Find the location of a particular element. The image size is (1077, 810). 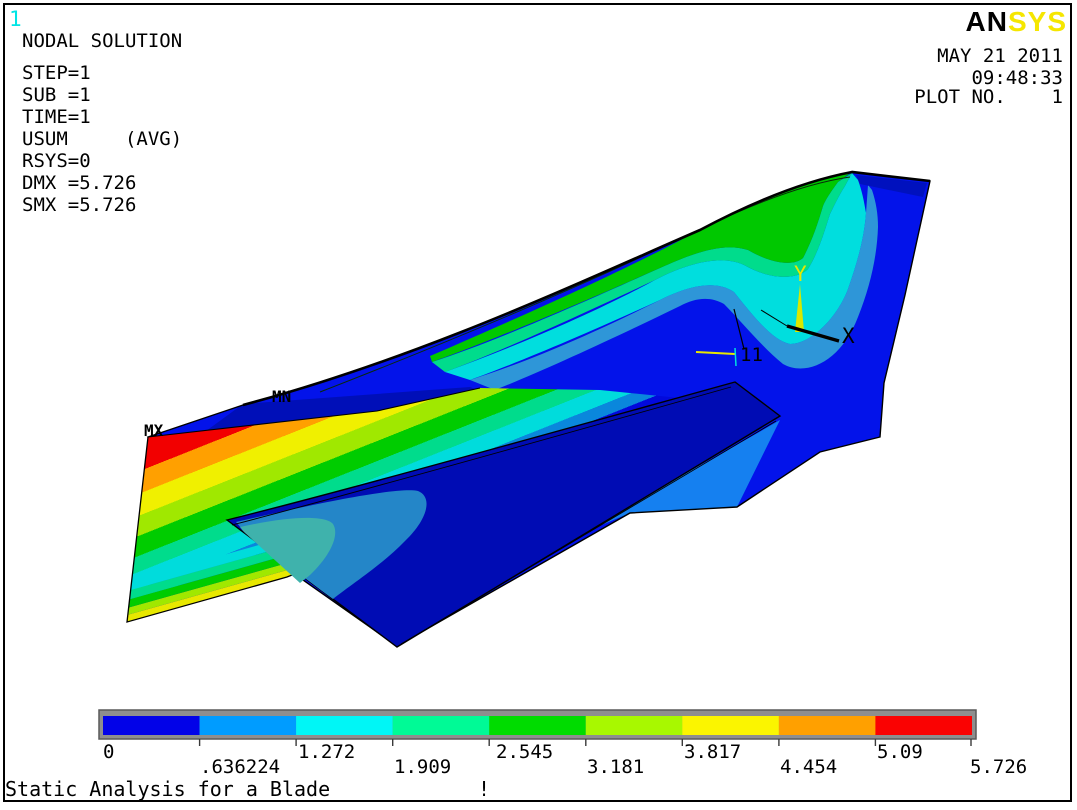

info-line: NODAL SOLUTION is located at coordinates (102, 41).